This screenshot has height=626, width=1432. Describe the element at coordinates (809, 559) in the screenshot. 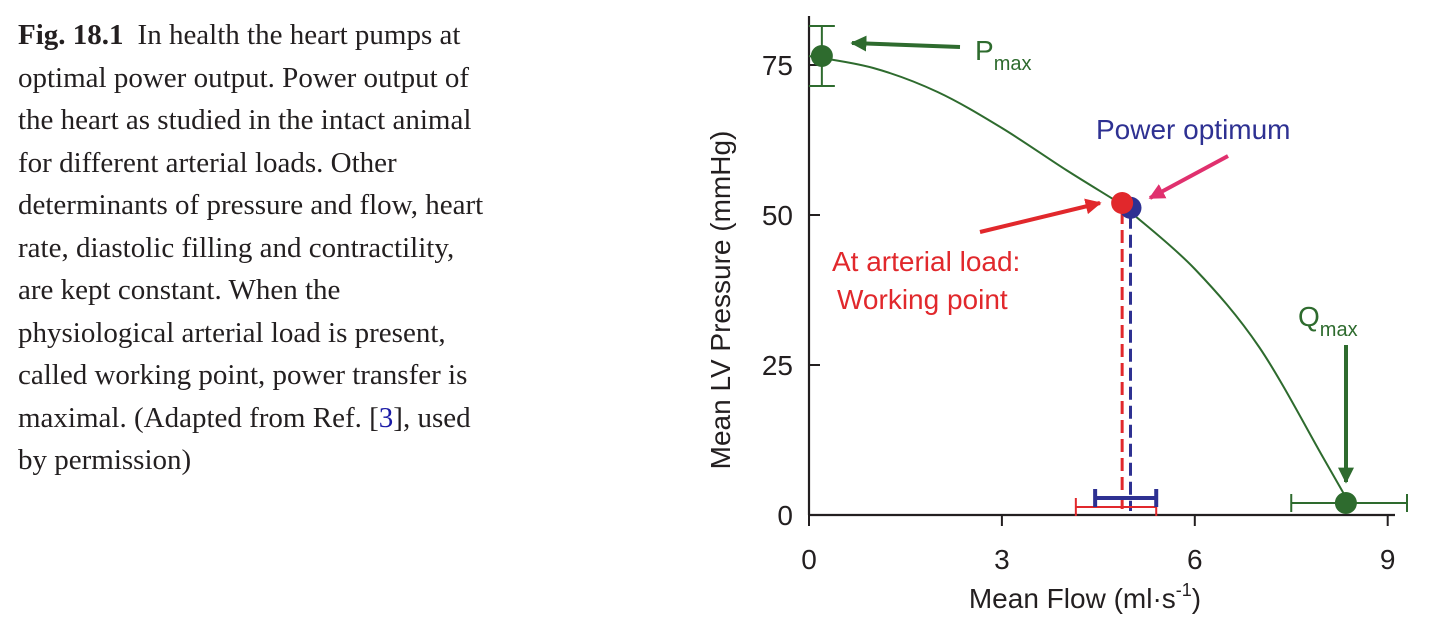

I see `x-tick-label: 0` at that location.